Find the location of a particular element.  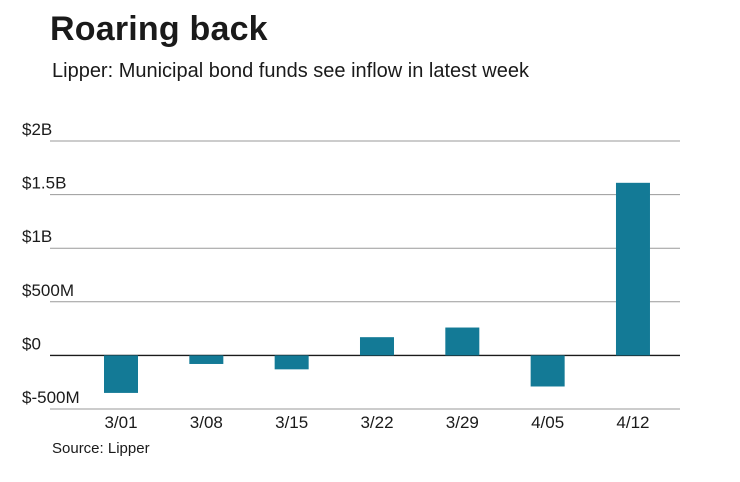

y-tick-label: $500M is located at coordinates (48, 290).